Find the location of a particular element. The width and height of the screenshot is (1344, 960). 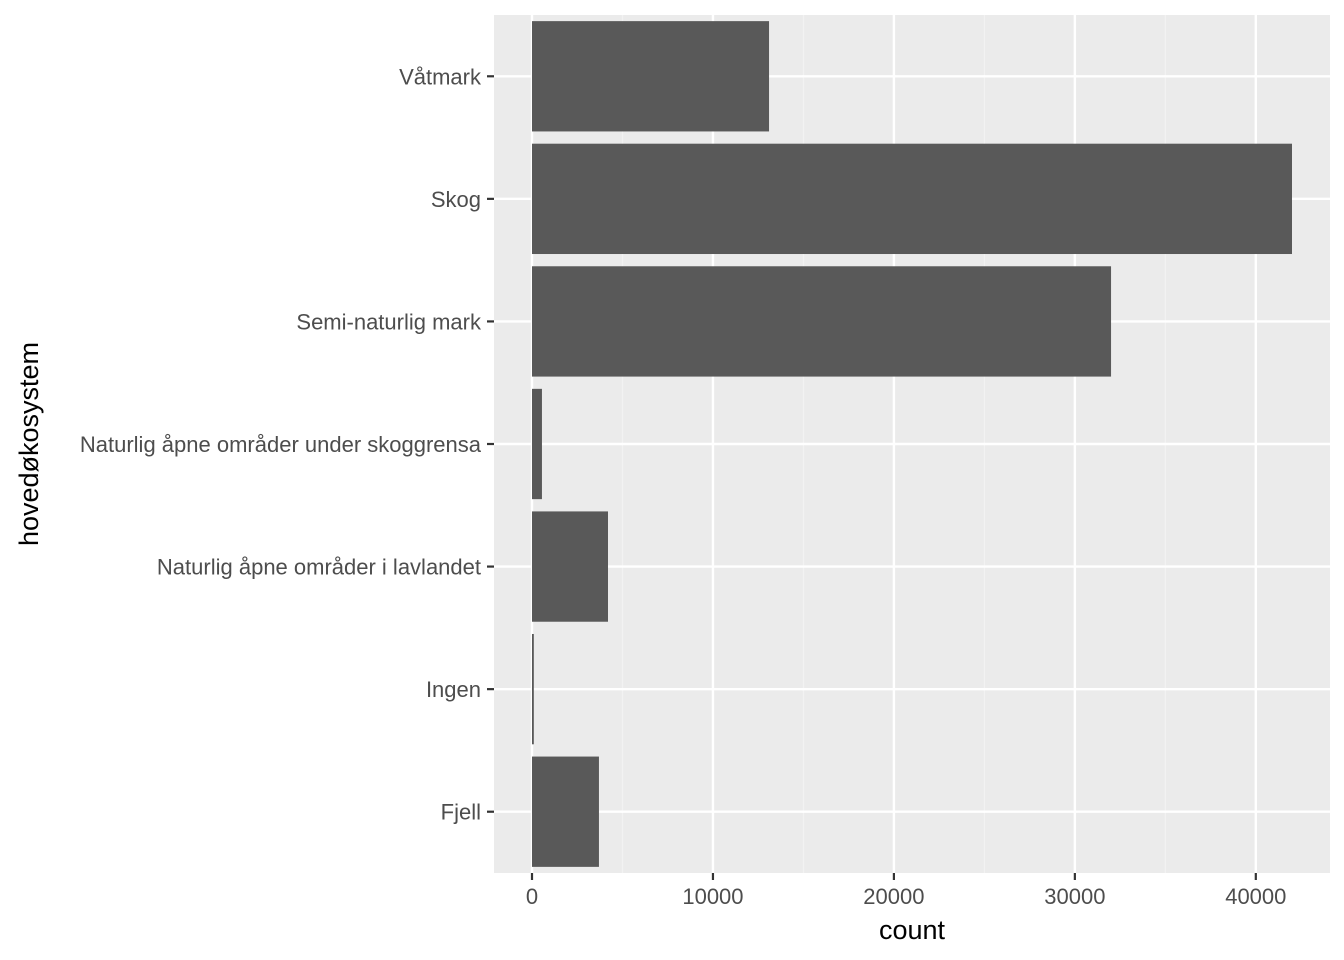

y-tick-label: Ingen is located at coordinates (453, 689).